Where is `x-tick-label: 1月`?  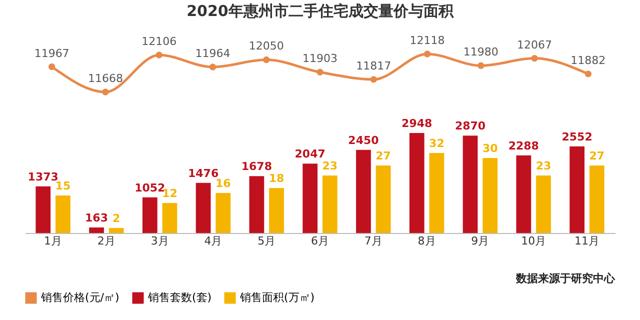 x-tick-label: 1月 is located at coordinates (53, 241).